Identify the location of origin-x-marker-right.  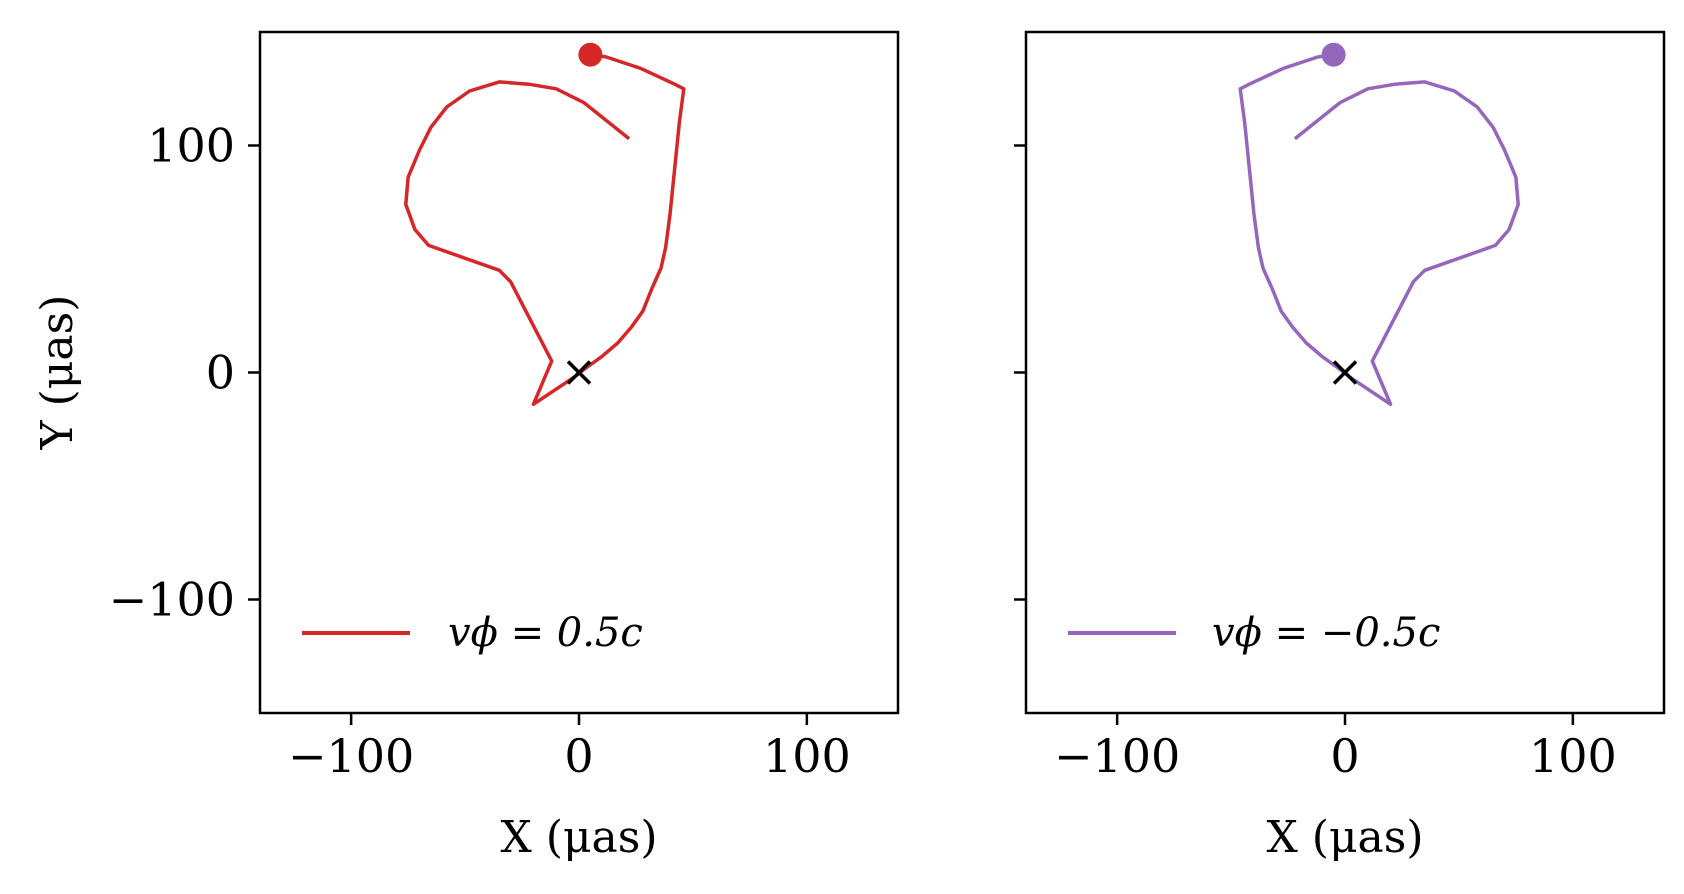
(1345, 372).